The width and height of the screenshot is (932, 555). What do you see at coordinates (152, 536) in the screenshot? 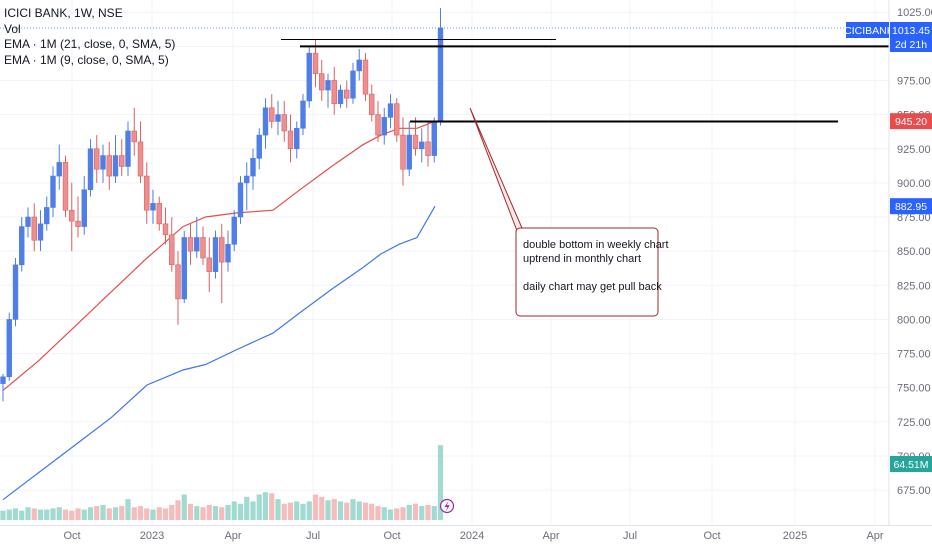
I see `x-tick-label: 2023` at bounding box center [152, 536].